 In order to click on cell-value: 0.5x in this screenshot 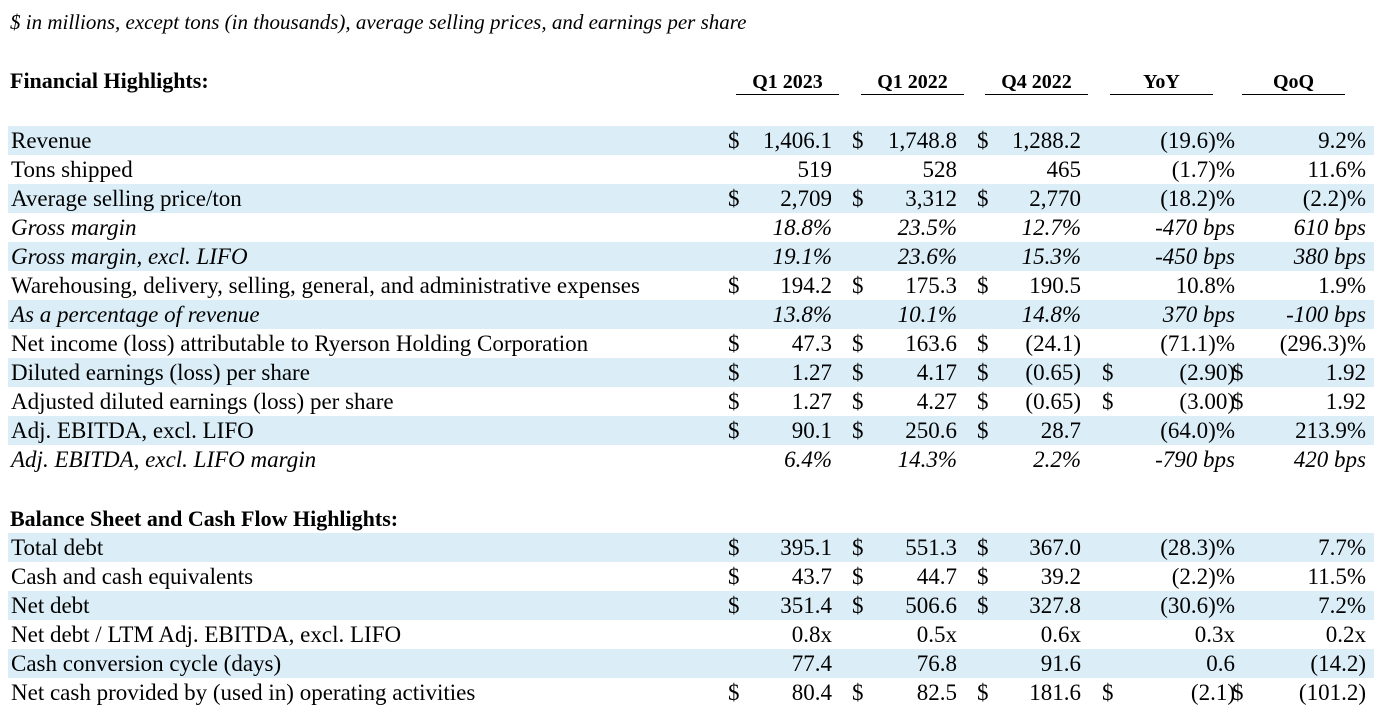, I will do `click(936, 634)`.